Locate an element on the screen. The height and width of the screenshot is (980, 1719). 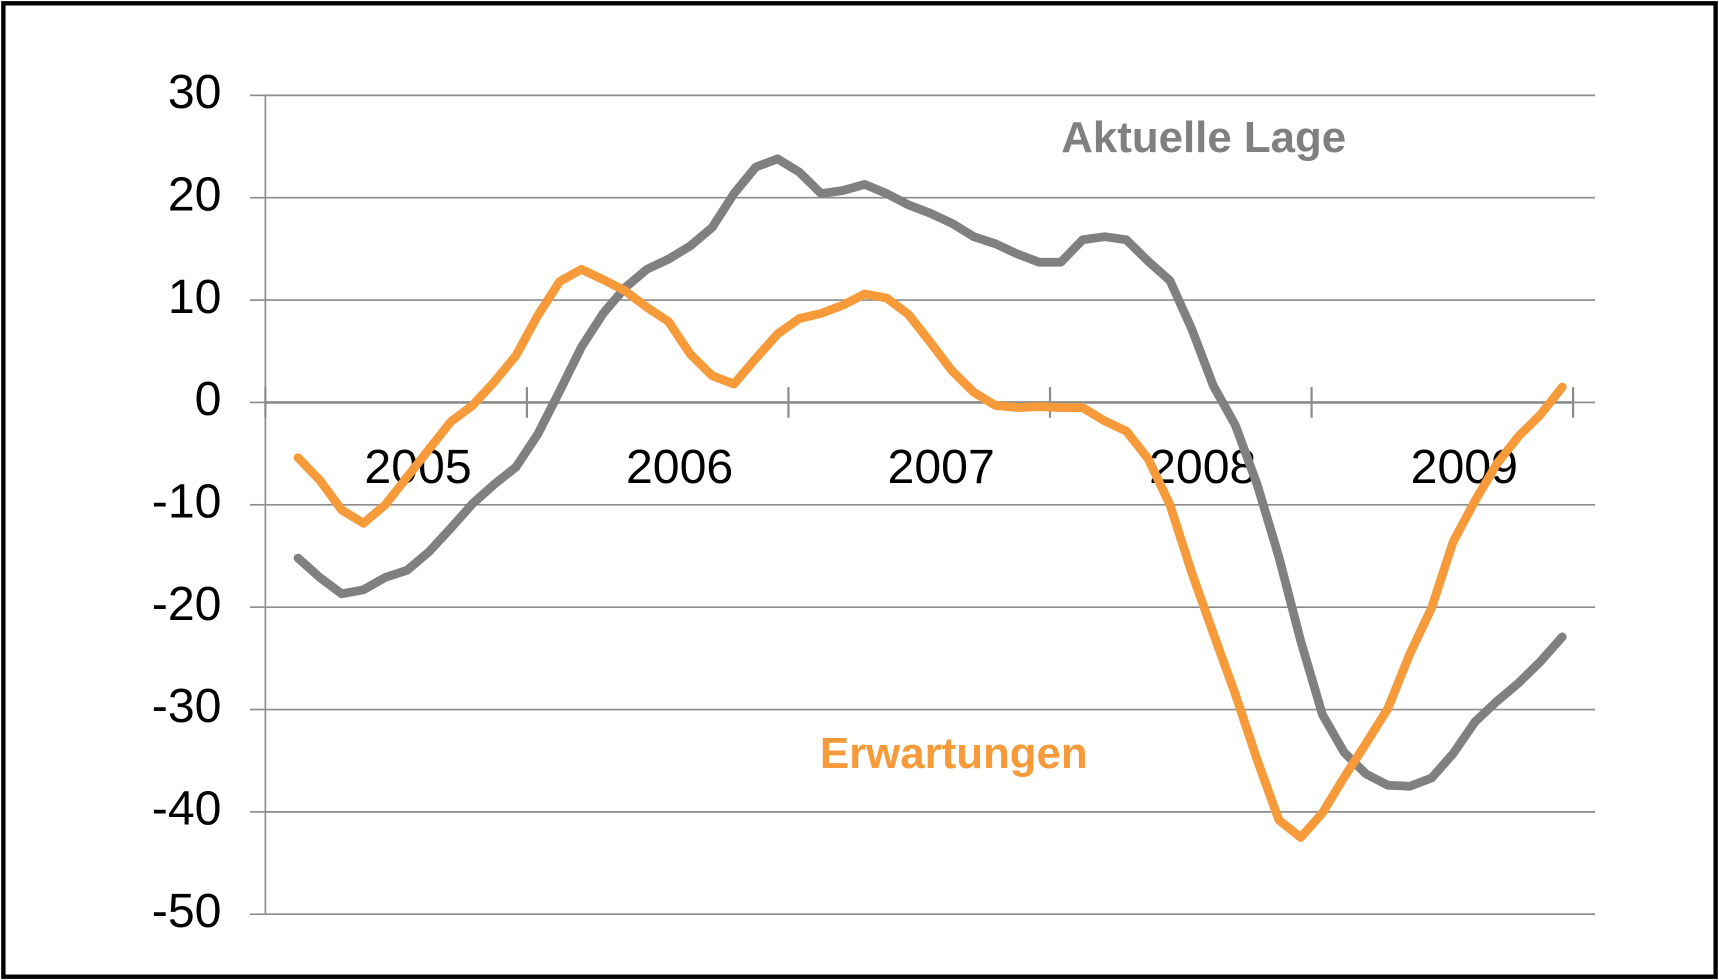
y-tick-label: -50 is located at coordinates (187, 911).